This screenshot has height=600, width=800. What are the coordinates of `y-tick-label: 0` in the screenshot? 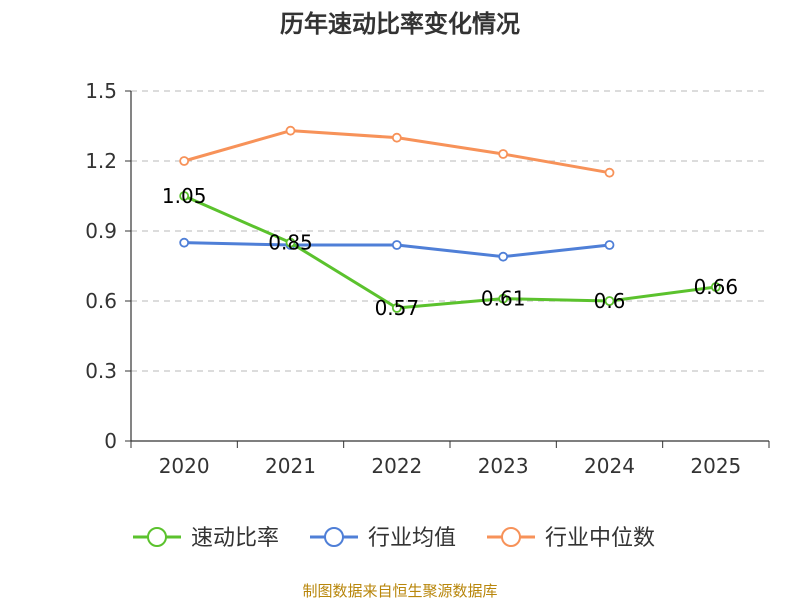 It's located at (110, 441).